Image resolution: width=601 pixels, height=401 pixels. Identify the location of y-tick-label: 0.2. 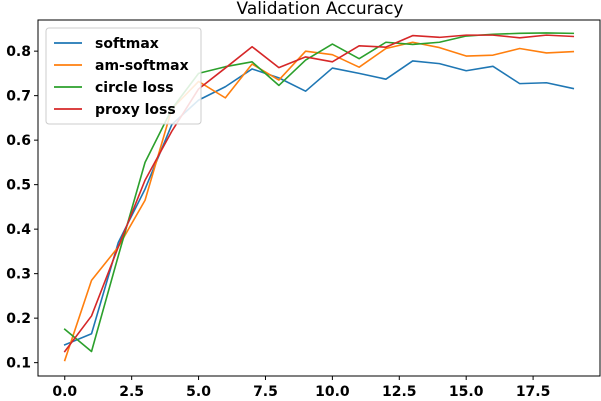
(18, 319).